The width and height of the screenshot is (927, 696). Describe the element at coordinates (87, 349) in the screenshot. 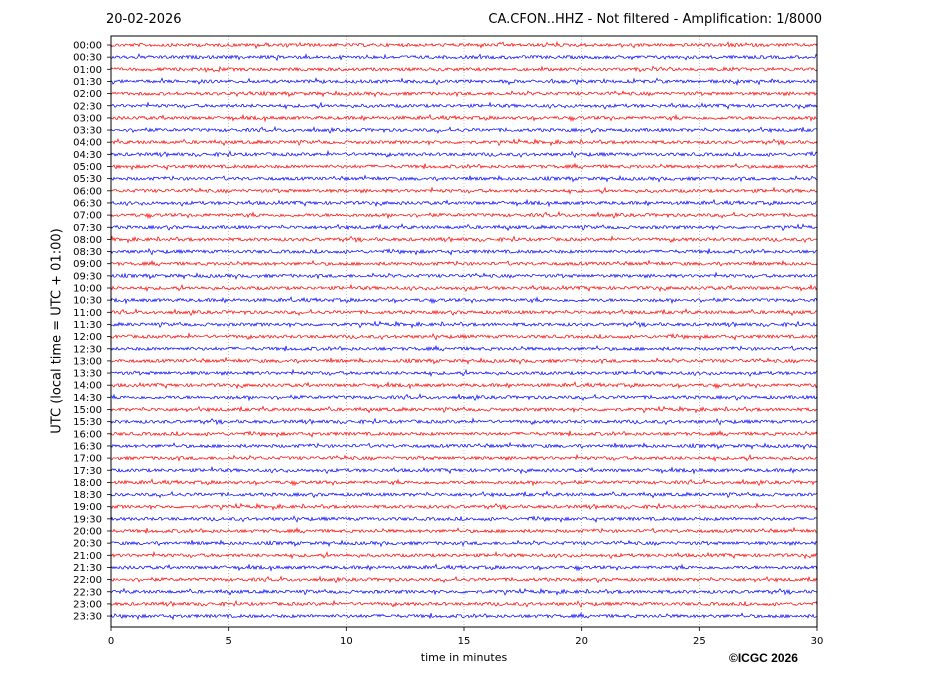

I see `row-tick-label: 12:30` at that location.